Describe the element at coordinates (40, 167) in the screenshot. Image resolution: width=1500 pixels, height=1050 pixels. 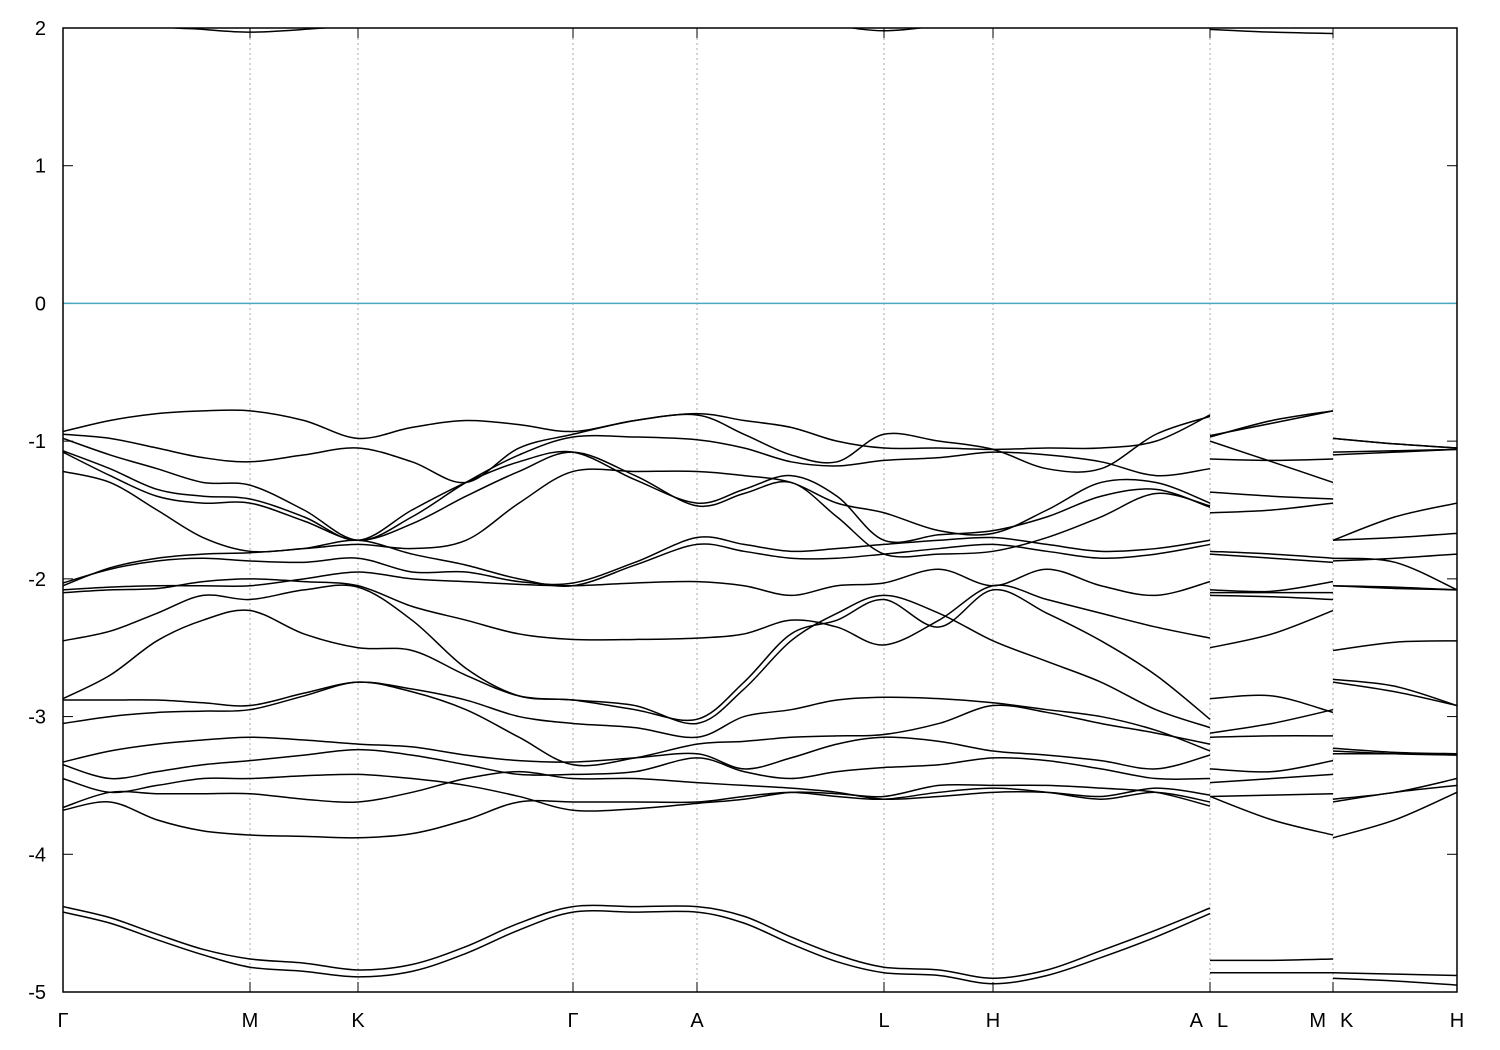
I see `y-tick-label: 1` at that location.